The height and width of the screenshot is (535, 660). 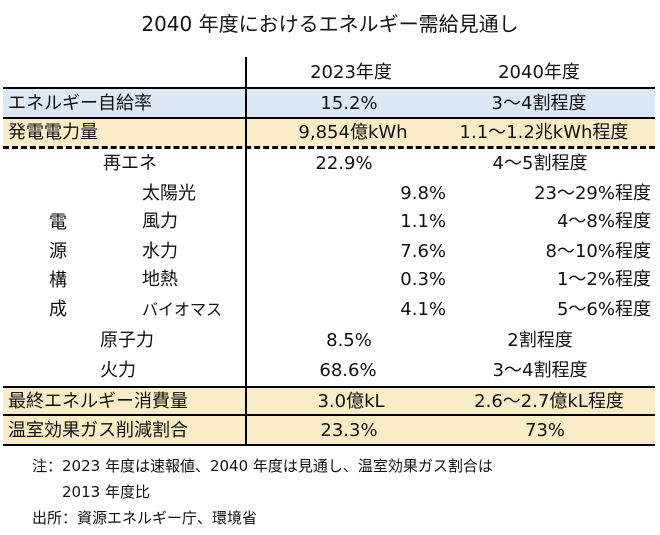 What do you see at coordinates (423, 193) in the screenshot?
I see `value-2023-solar: 9.8%` at bounding box center [423, 193].